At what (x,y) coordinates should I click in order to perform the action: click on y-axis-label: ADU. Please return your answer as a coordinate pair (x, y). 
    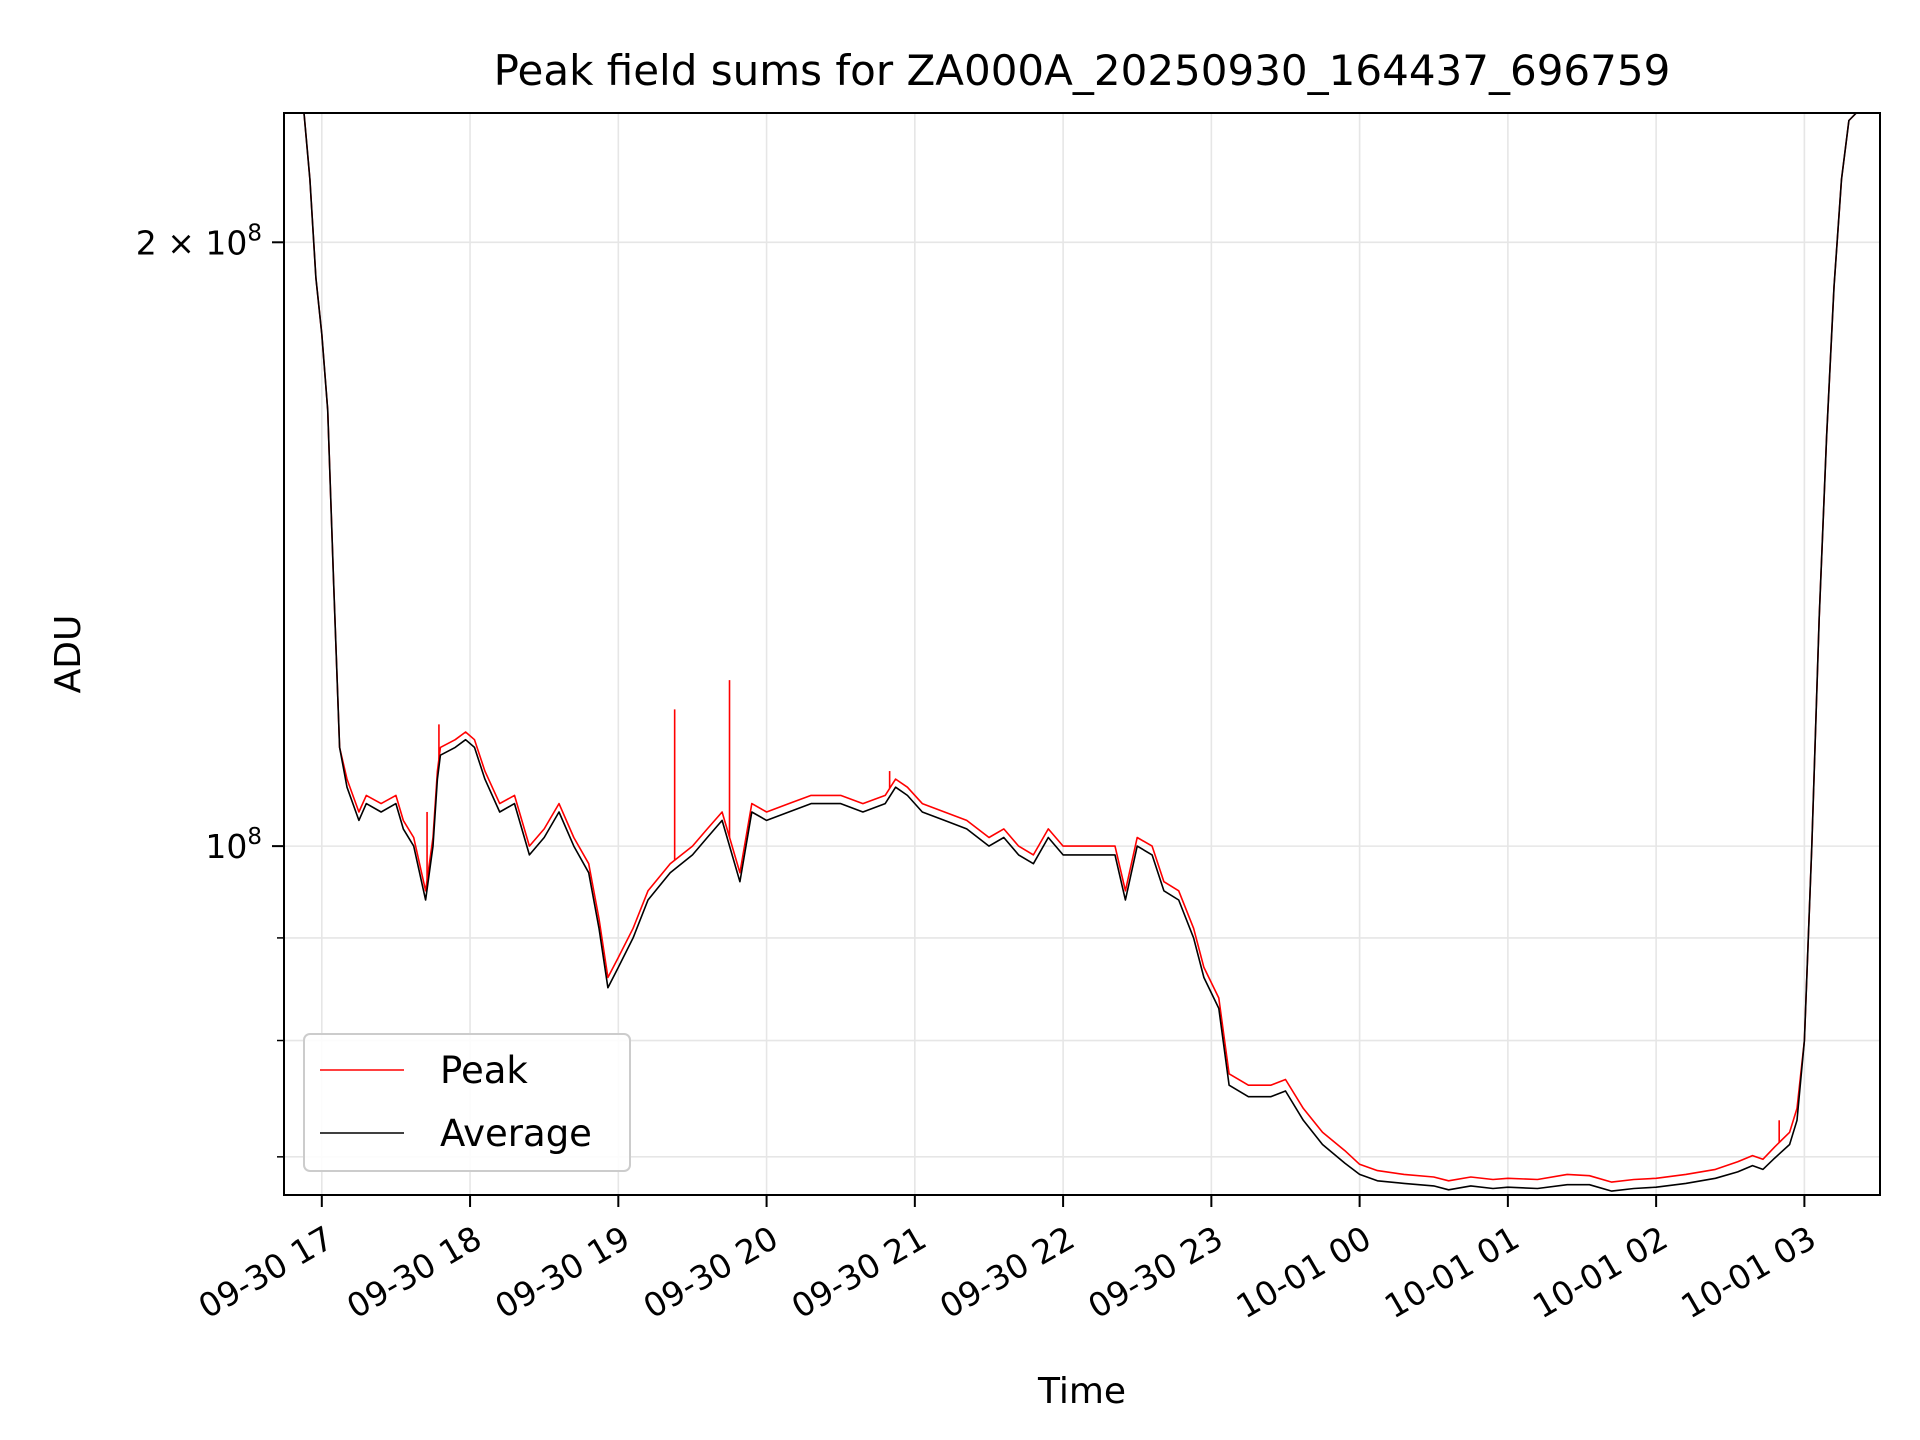
    Looking at the image, I should click on (68, 654).